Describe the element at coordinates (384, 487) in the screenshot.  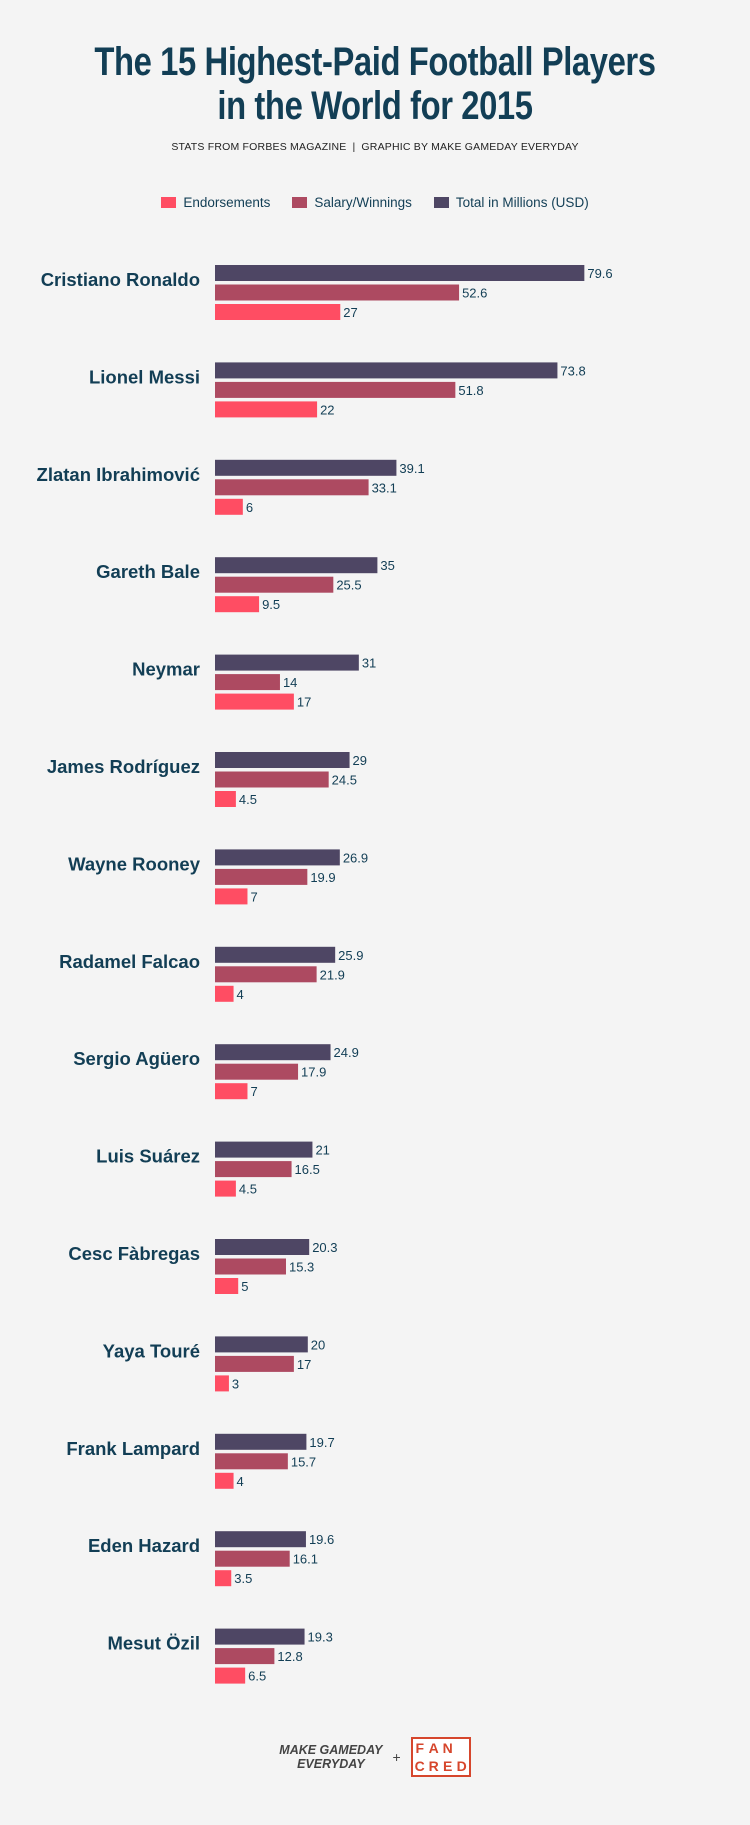
I see `data-label: 33.1` at that location.